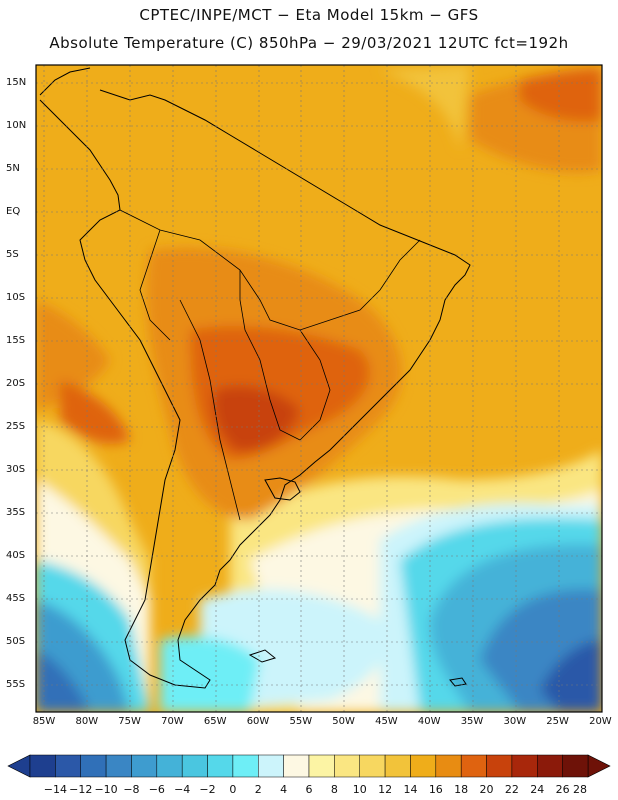 This screenshot has width=618, height=800. I want to click on lon-label: 35W, so click(472, 721).